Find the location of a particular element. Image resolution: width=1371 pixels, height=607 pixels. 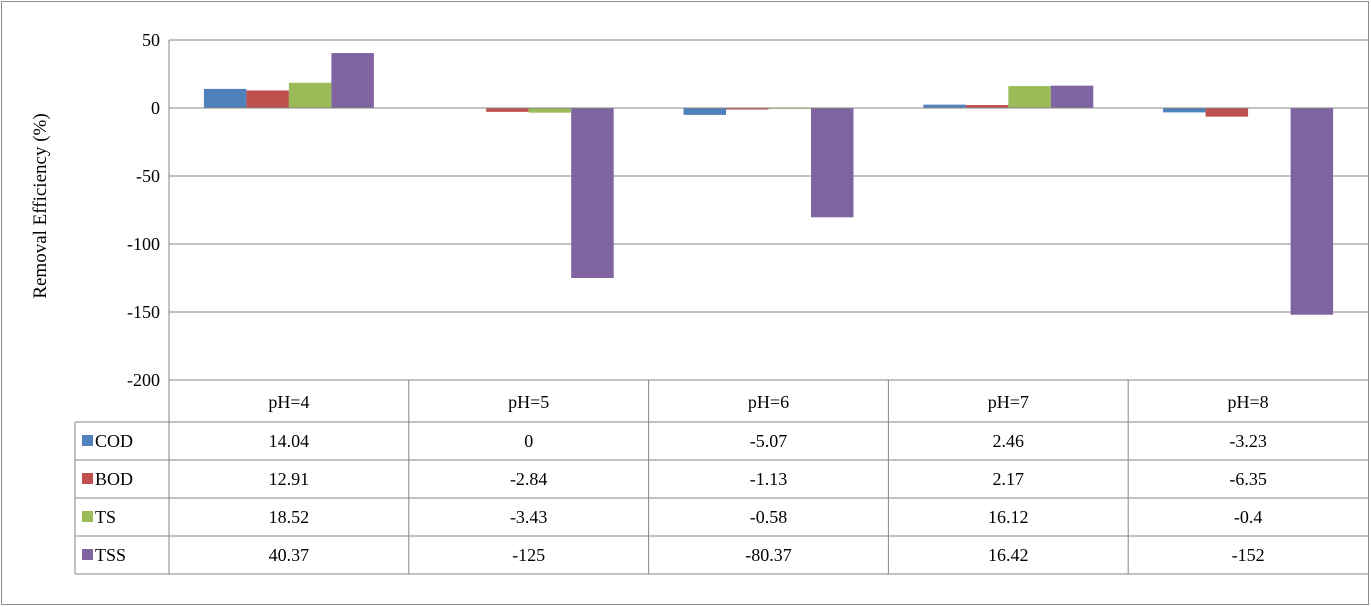

series-name: BOD is located at coordinates (114, 479).